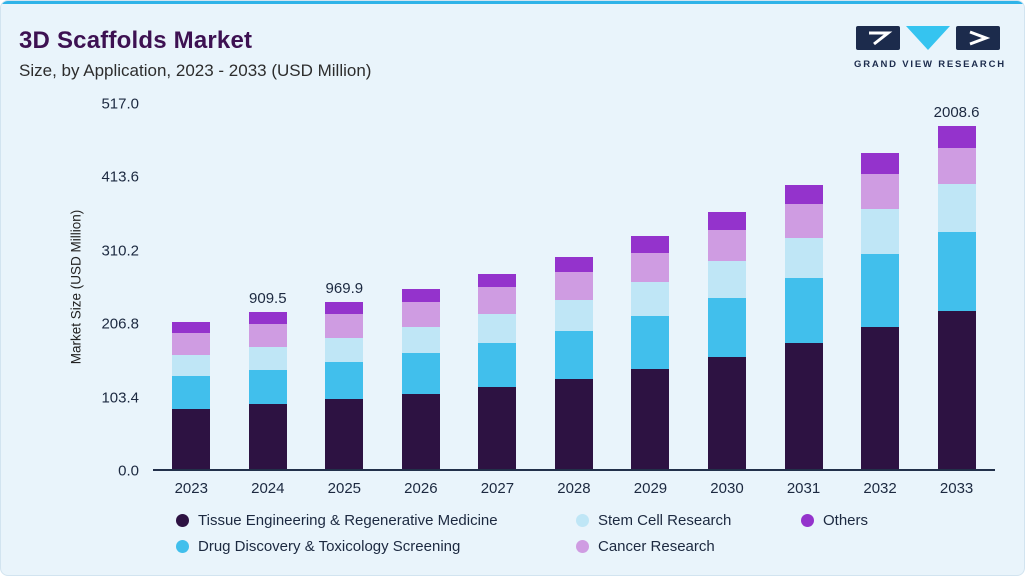  Describe the element at coordinates (930, 64) in the screenshot. I see `logo-text: GRAND VIEW RESEARCH` at that location.